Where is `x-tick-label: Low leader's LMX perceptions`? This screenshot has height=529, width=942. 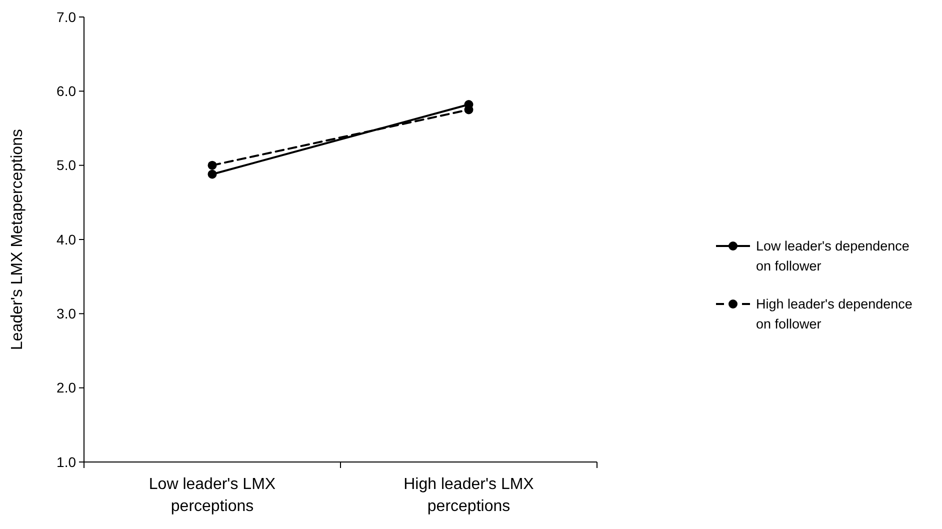
x-tick-label: Low leader's LMX perceptions is located at coordinates (212, 495).